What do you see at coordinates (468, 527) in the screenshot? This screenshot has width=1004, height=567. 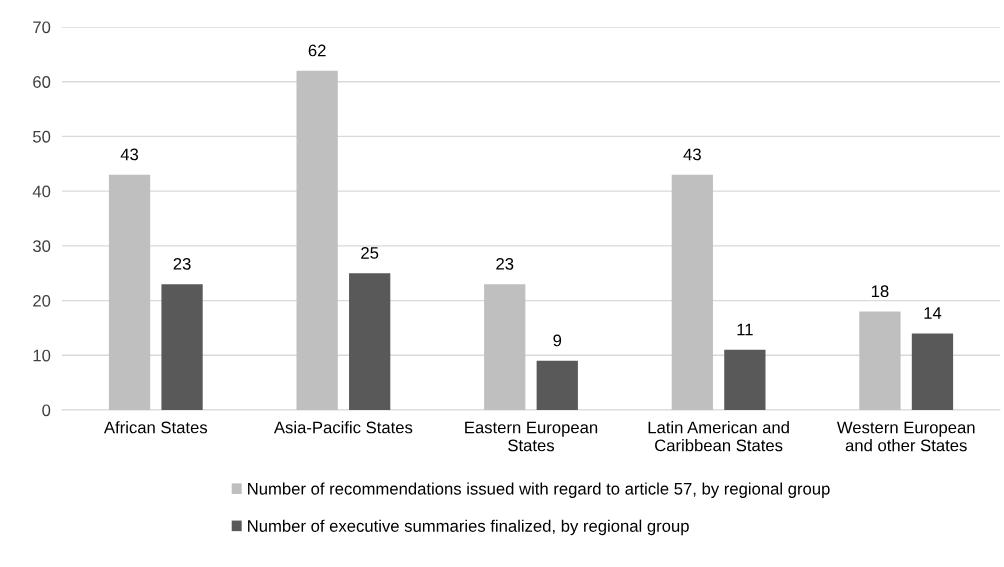 I see `legend-label: Number of executive summaries finalized, by regional group` at bounding box center [468, 527].